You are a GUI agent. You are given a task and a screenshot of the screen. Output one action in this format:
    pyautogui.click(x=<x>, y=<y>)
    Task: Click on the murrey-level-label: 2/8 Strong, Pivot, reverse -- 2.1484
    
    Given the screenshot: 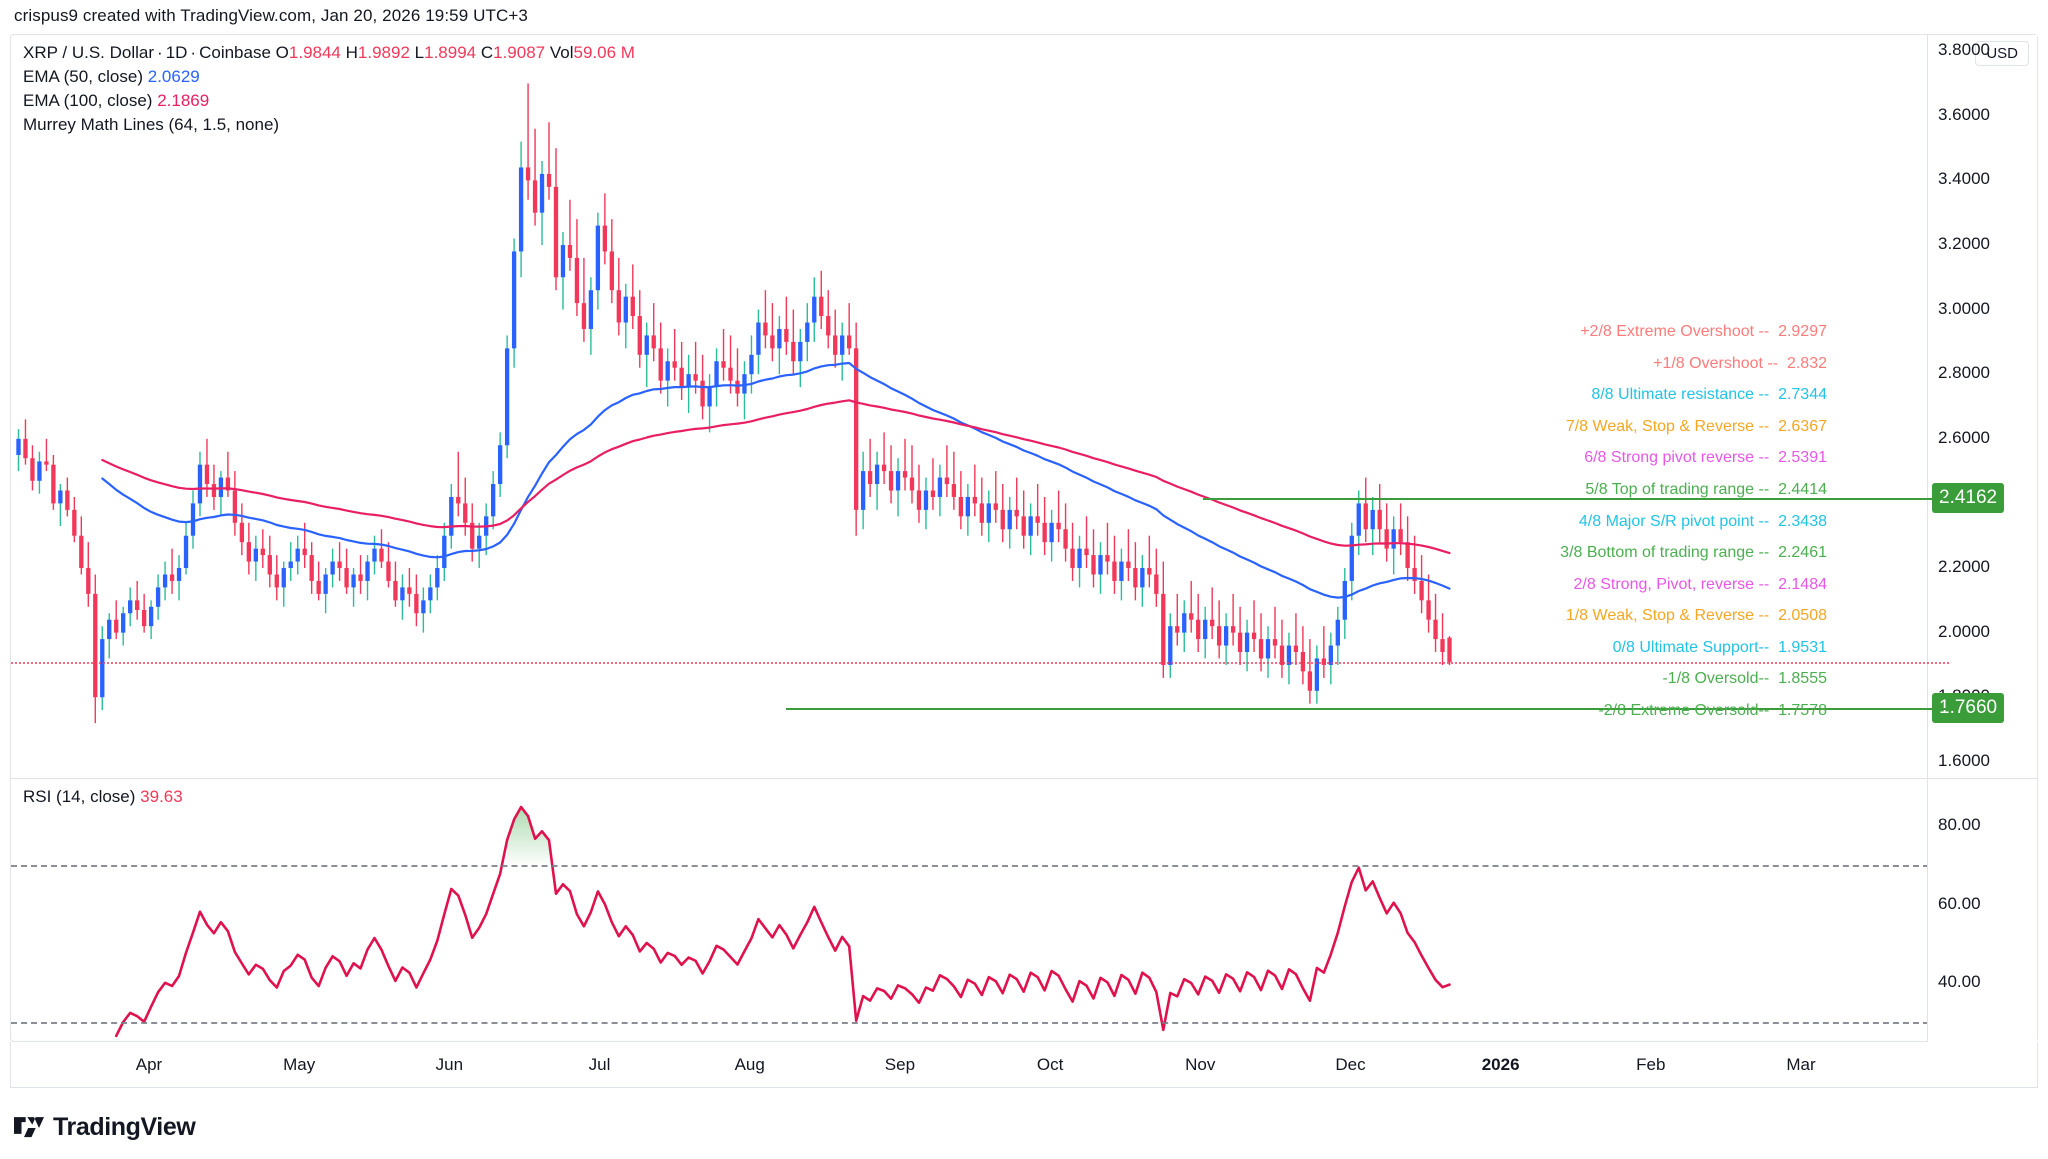 What is the action you would take?
    pyautogui.click(x=1700, y=585)
    